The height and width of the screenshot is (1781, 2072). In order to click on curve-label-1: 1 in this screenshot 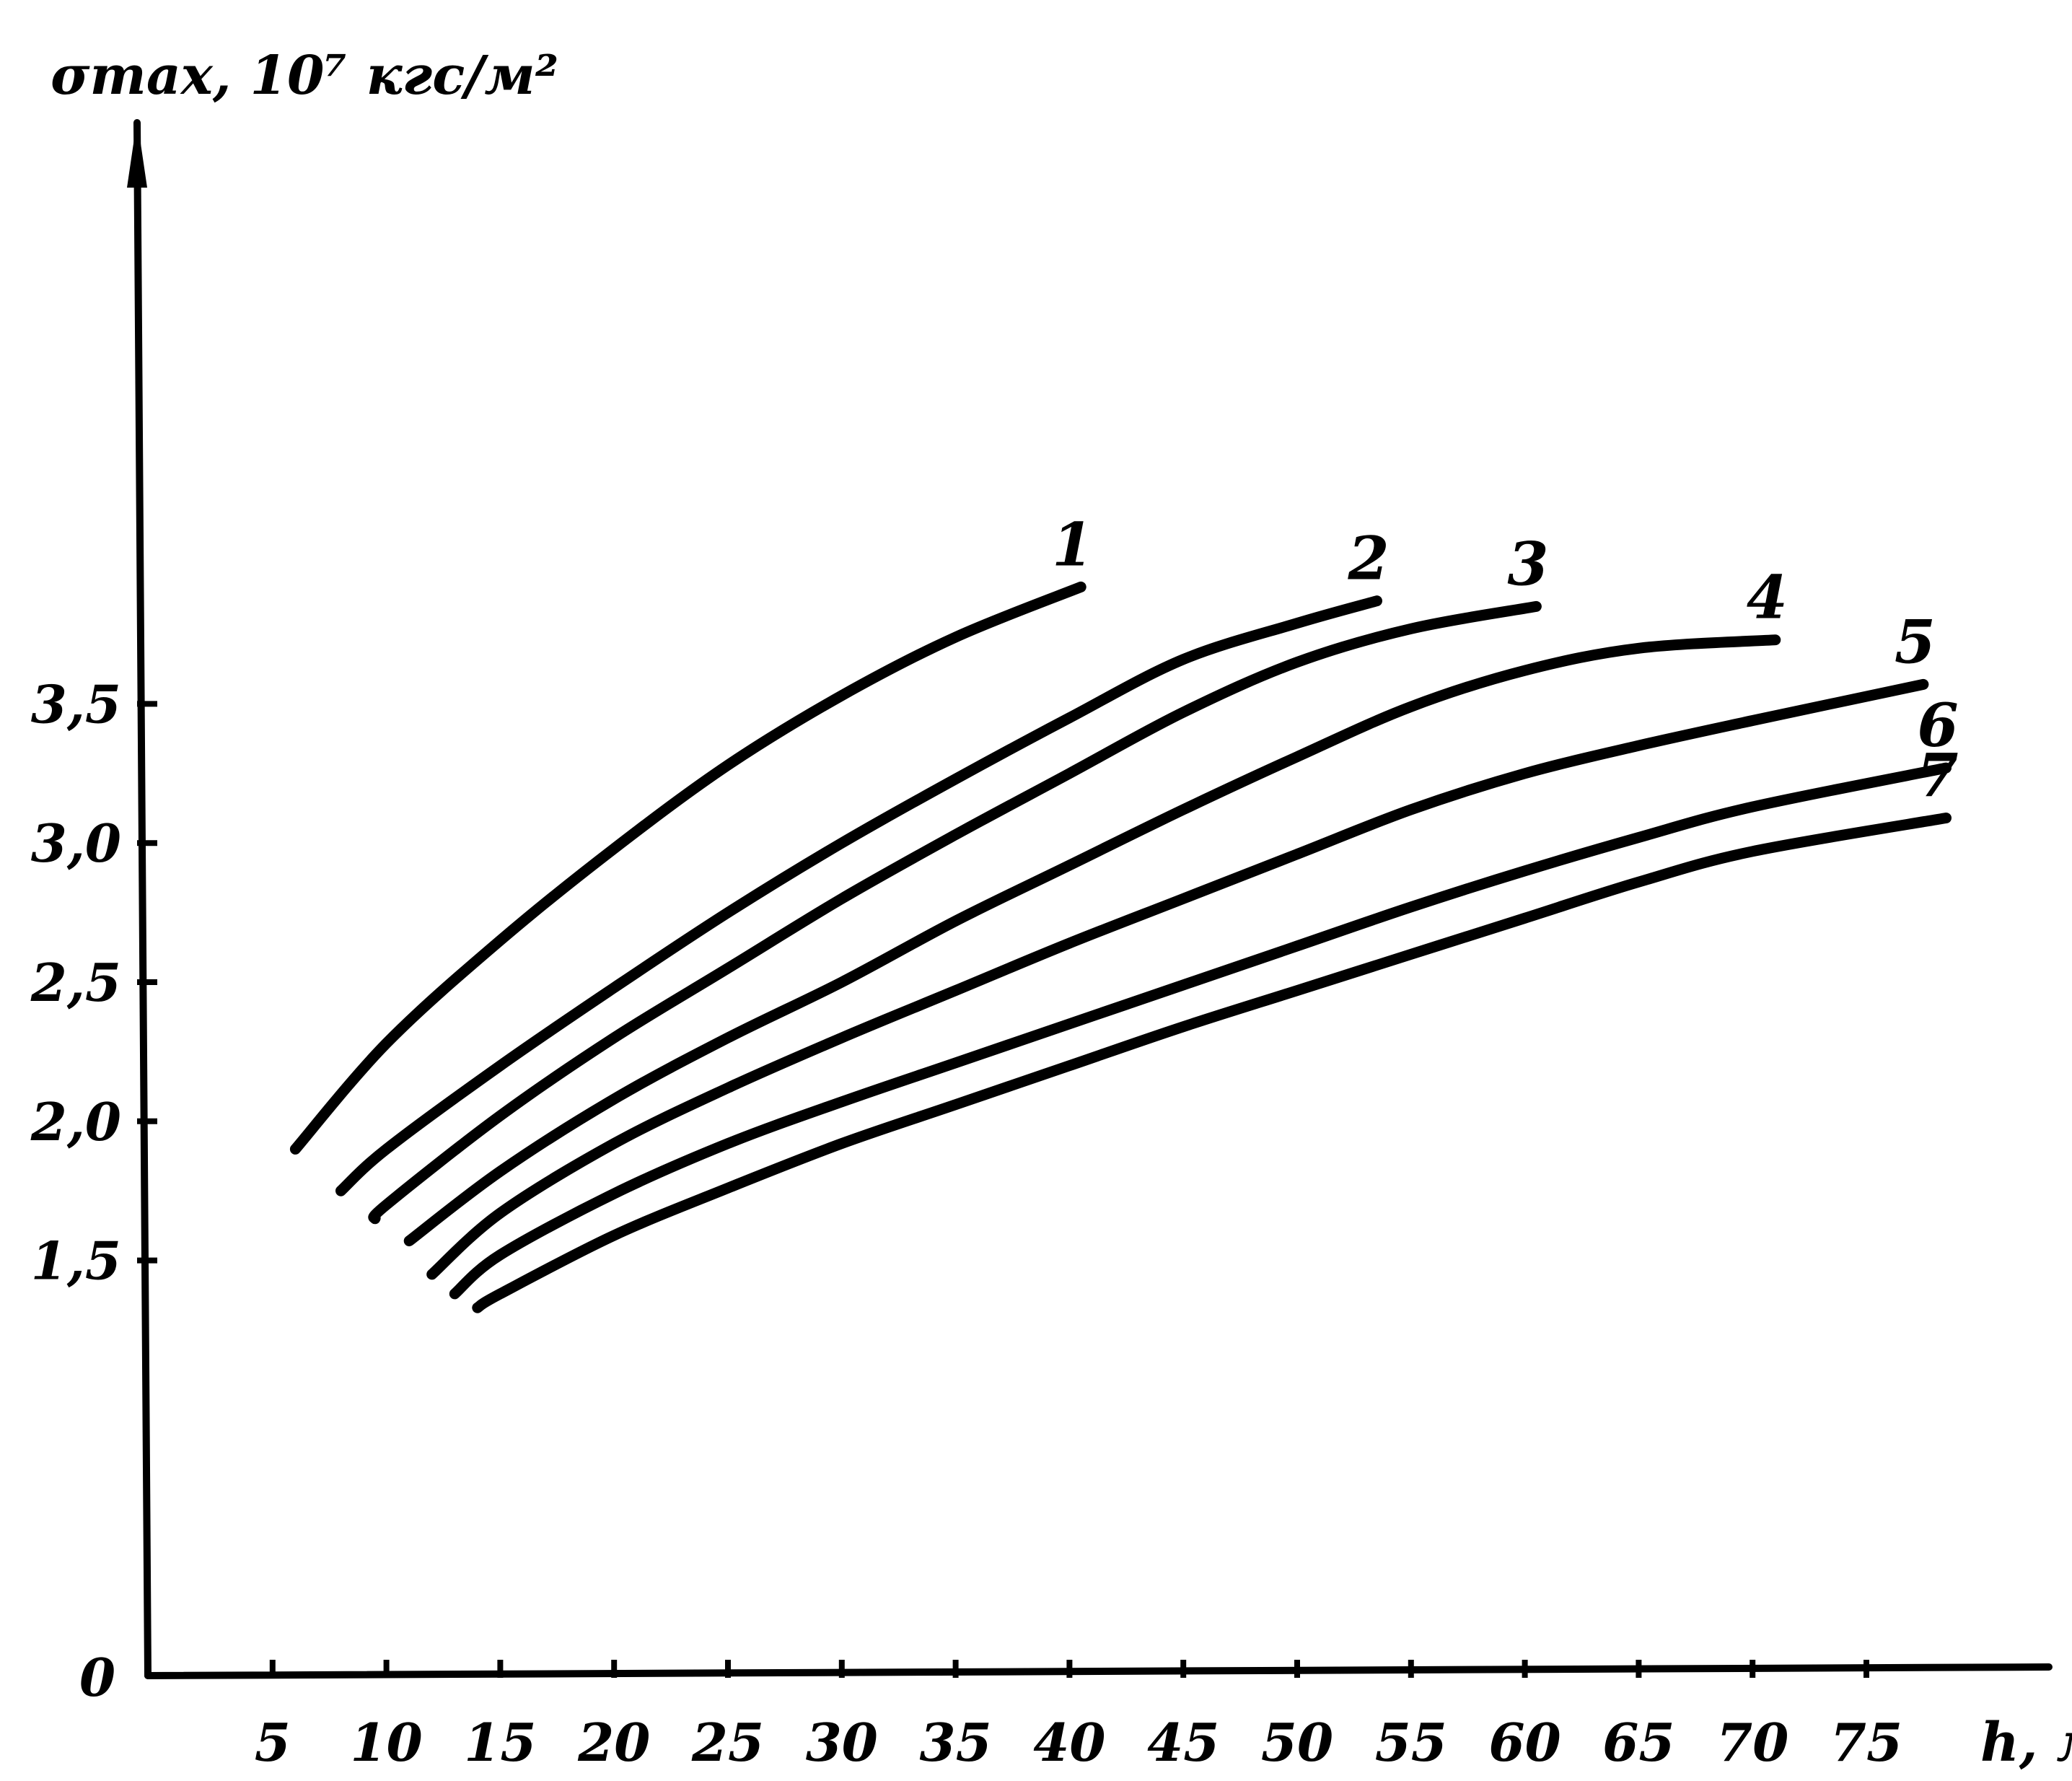, I will do `click(1072, 544)`.